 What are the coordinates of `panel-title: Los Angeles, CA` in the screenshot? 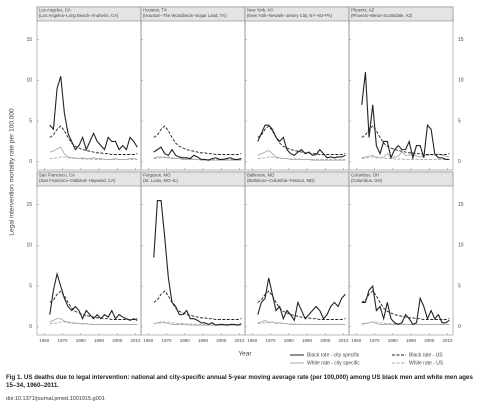 It's located at (55, 10).